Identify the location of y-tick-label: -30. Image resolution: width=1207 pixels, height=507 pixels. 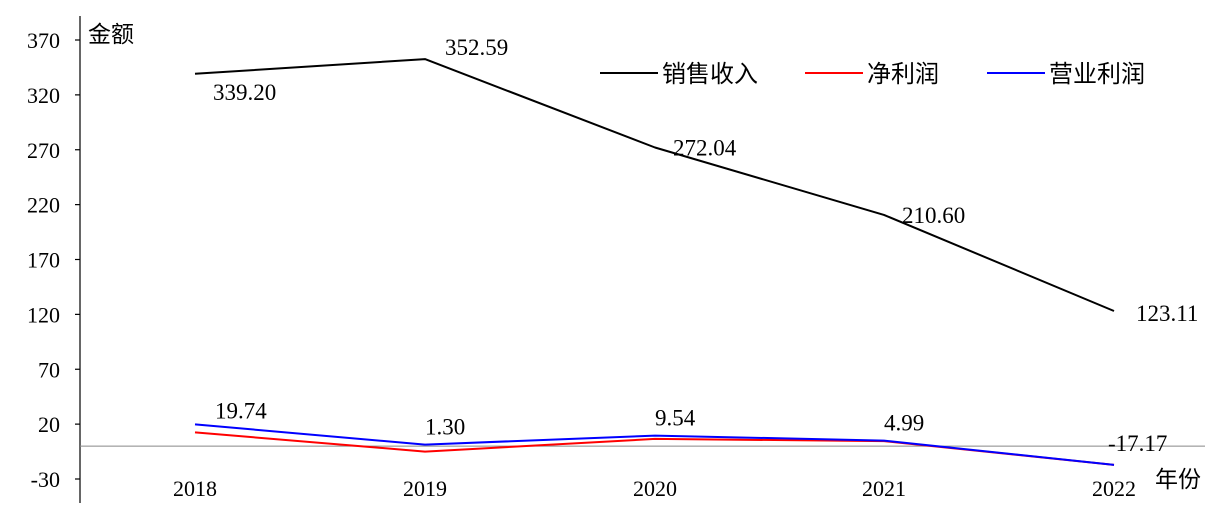
(45, 479).